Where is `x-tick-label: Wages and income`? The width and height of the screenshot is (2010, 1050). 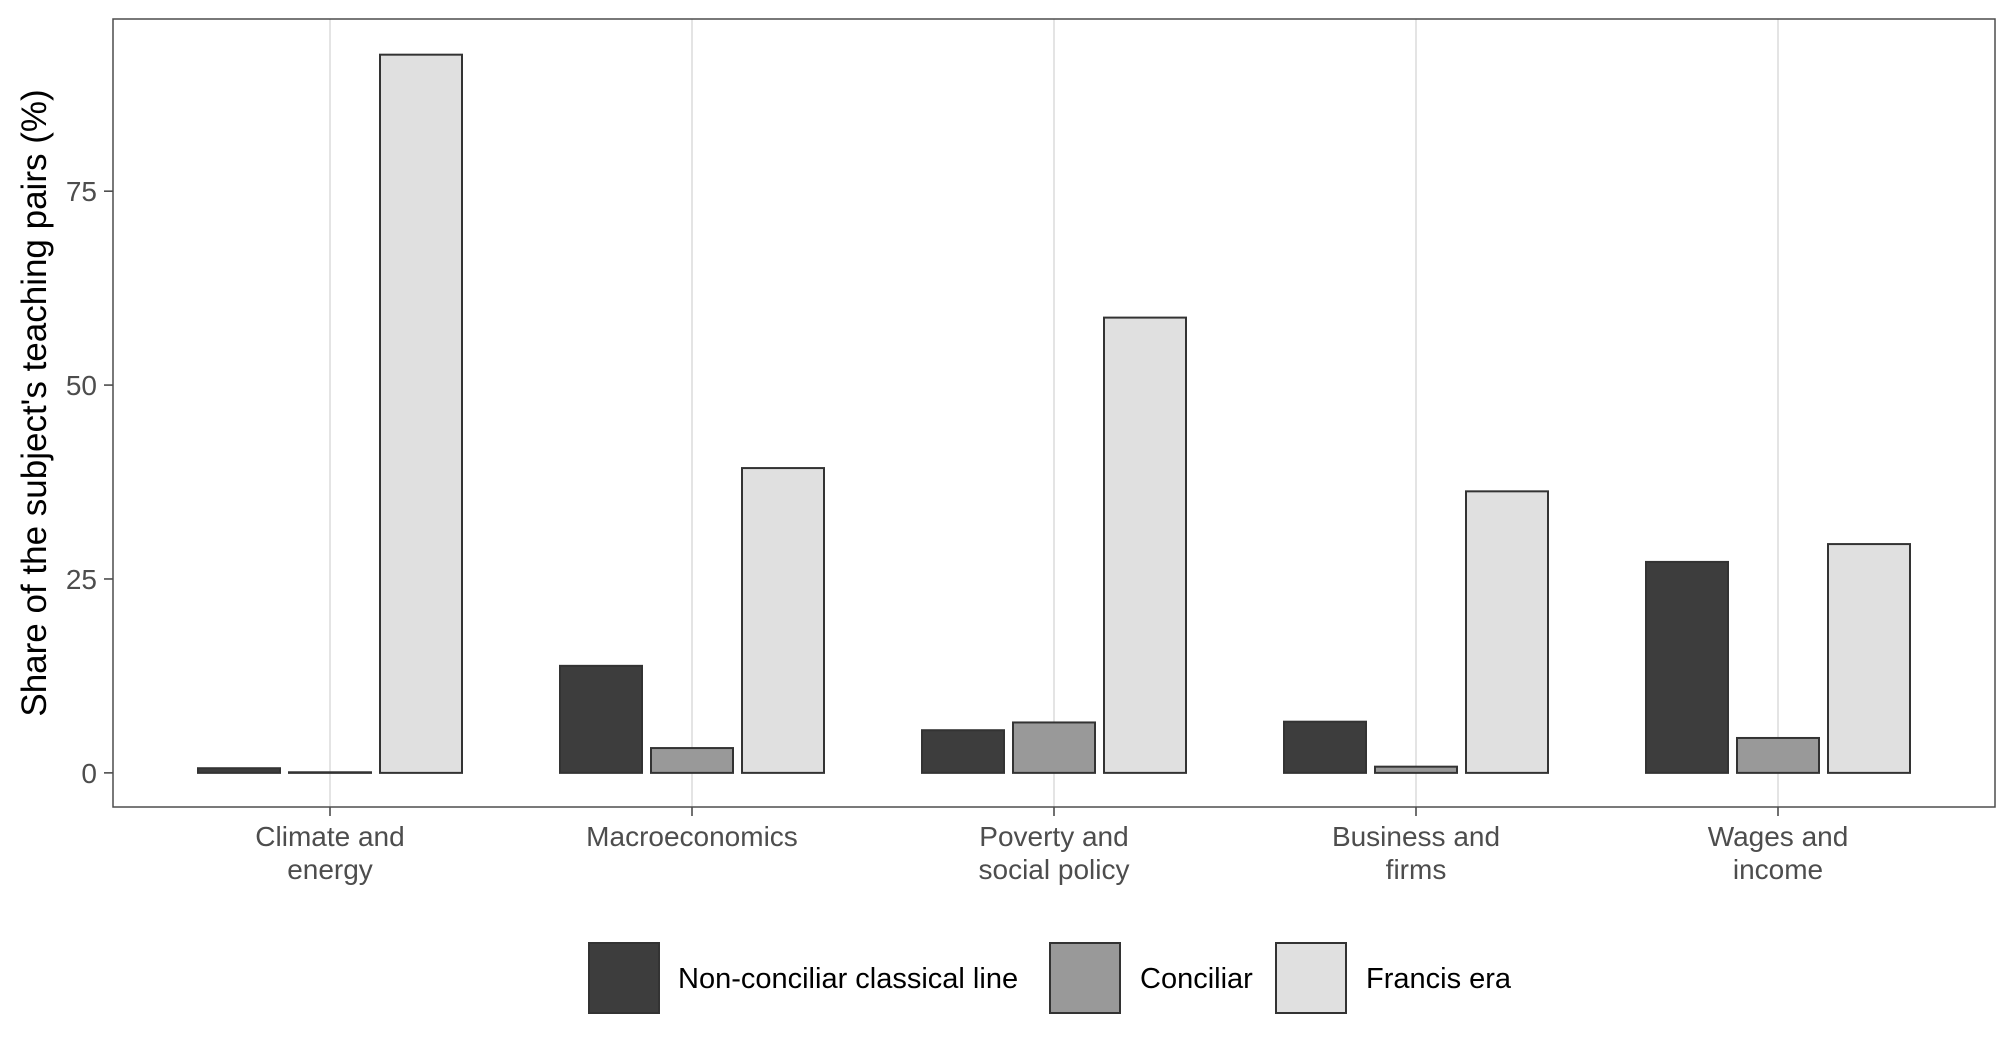 x-tick-label: Wages and income is located at coordinates (1778, 853).